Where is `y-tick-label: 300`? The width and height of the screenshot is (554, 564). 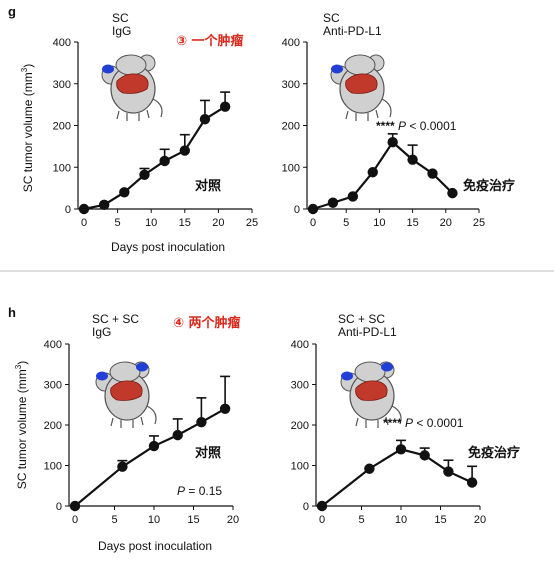
y-tick-label: 300 is located at coordinates (62, 85).